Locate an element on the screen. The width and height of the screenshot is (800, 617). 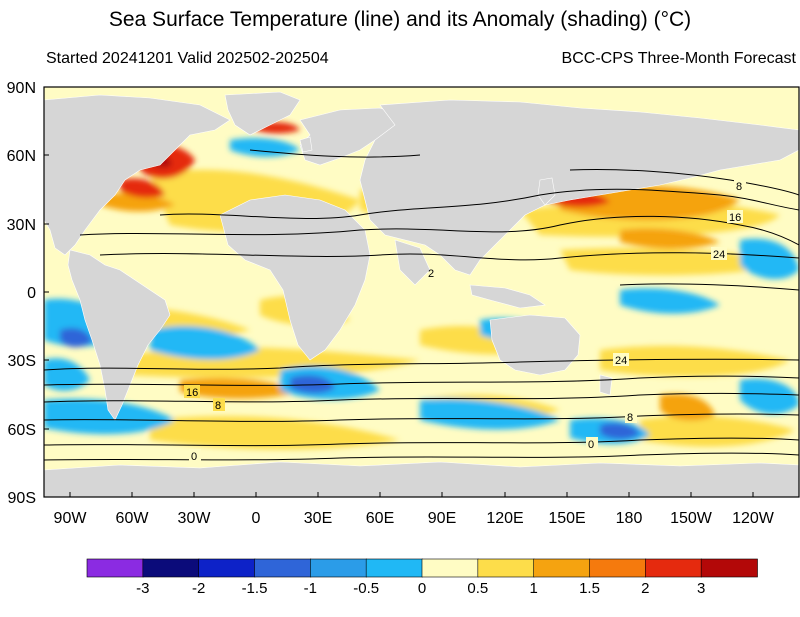
lon-label: 120W is located at coordinates (753, 518).